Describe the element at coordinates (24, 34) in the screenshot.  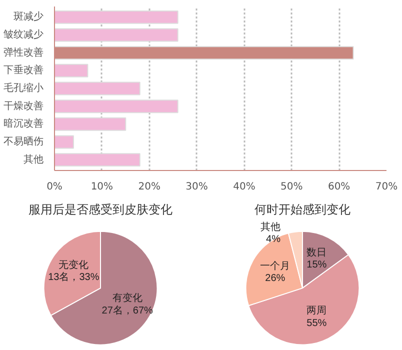
I see `y-tick-label: 皱纹减少` at that location.